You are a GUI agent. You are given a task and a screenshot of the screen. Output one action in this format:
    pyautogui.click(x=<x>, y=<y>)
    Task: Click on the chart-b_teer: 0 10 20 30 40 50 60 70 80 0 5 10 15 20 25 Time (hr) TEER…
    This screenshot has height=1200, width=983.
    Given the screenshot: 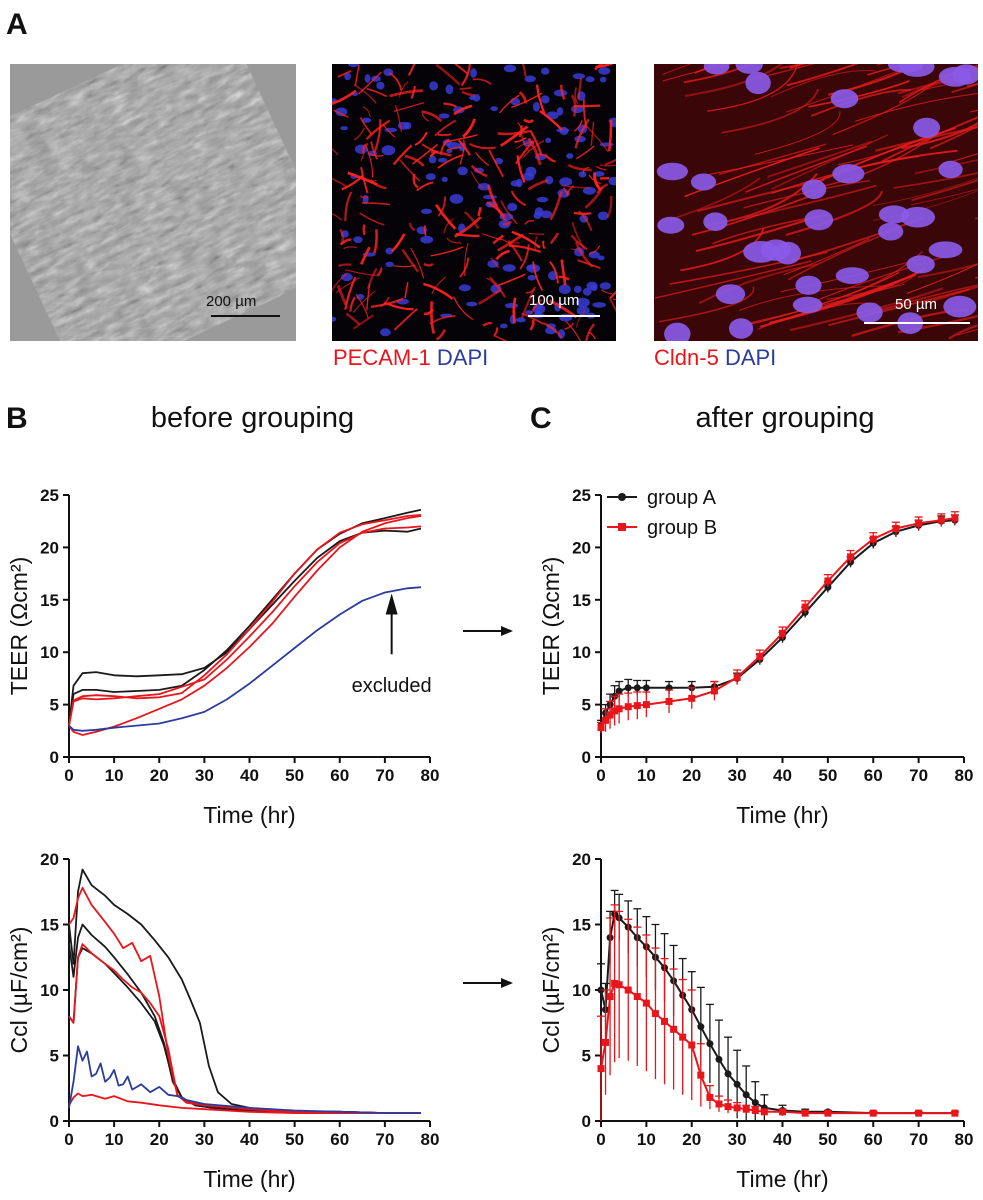 What is the action you would take?
    pyautogui.click(x=222, y=657)
    